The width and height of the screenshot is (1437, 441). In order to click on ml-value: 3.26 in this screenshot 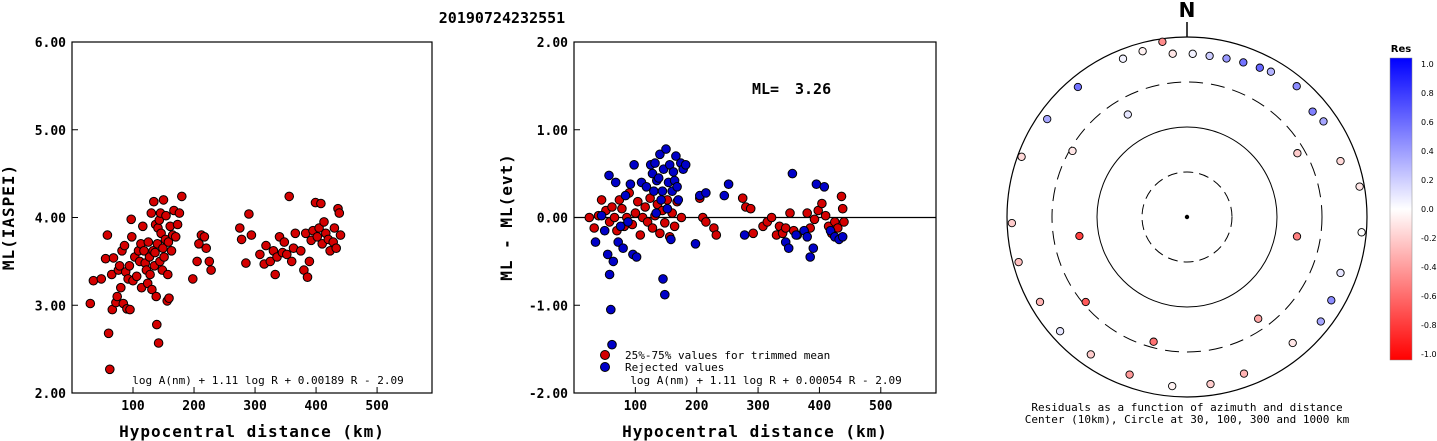, I will do `click(813, 89)`.